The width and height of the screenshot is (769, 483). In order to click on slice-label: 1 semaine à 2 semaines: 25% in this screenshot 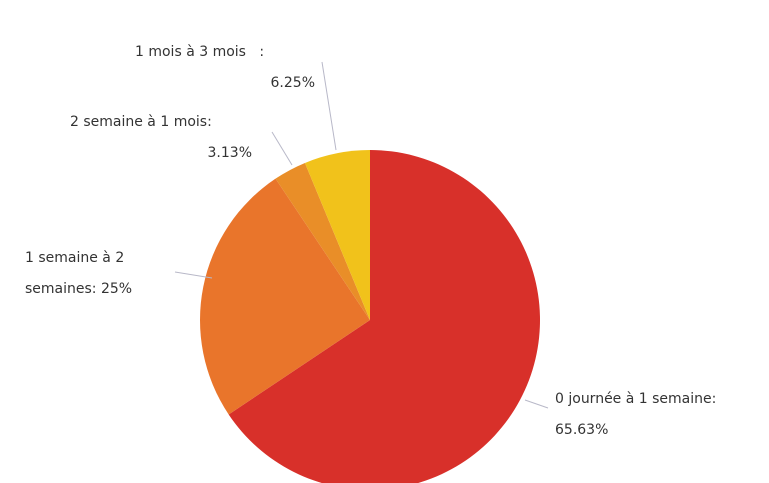, I will do `click(95, 274)`.